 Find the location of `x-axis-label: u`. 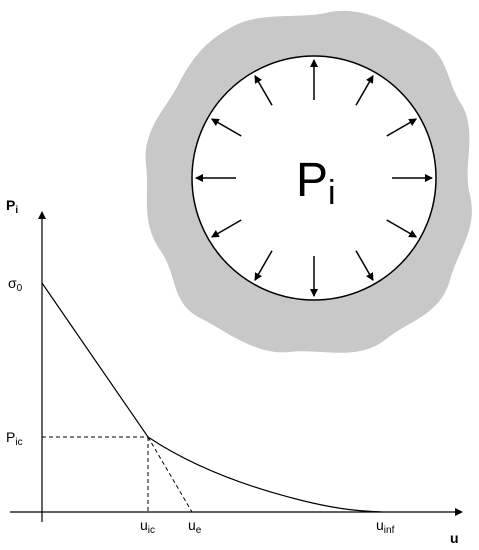

x-axis-label: u is located at coordinates (454, 538).